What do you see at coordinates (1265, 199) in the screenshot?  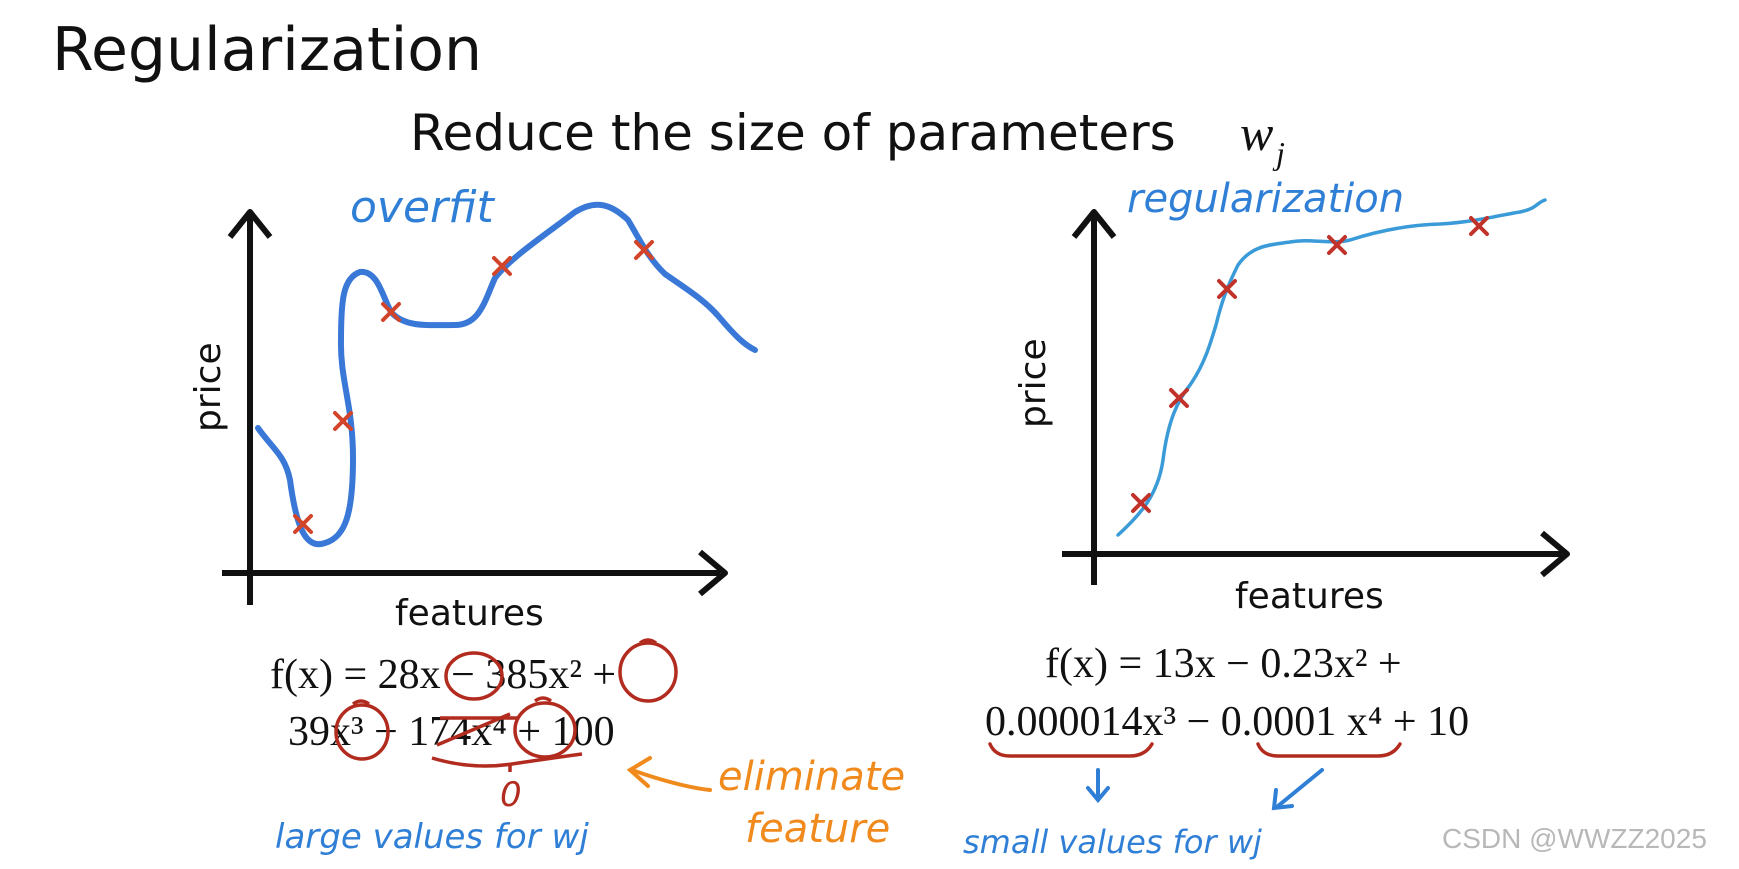 I see `regularization-label: regularization` at bounding box center [1265, 199].